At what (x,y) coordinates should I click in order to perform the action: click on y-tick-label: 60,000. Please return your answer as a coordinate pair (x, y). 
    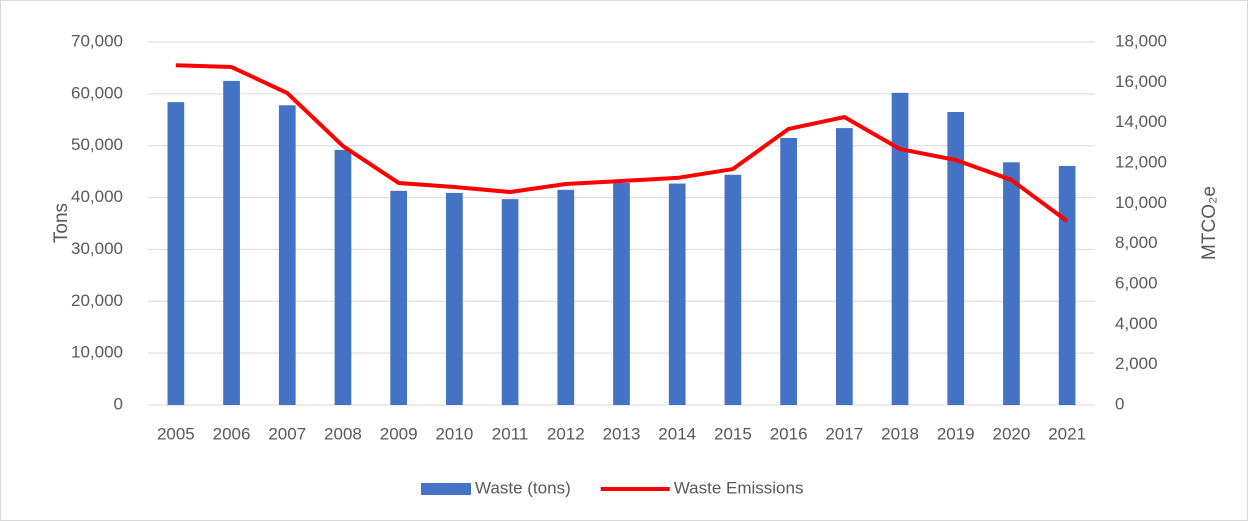
    Looking at the image, I should click on (97, 92).